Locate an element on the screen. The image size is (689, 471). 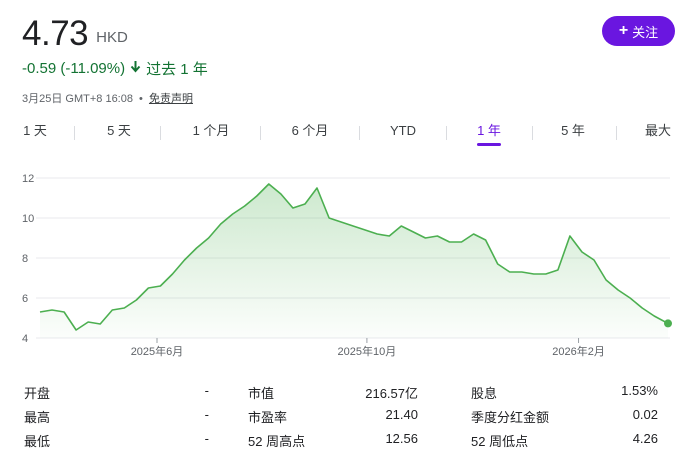
stat-label-high: 最高 is located at coordinates (37, 417).